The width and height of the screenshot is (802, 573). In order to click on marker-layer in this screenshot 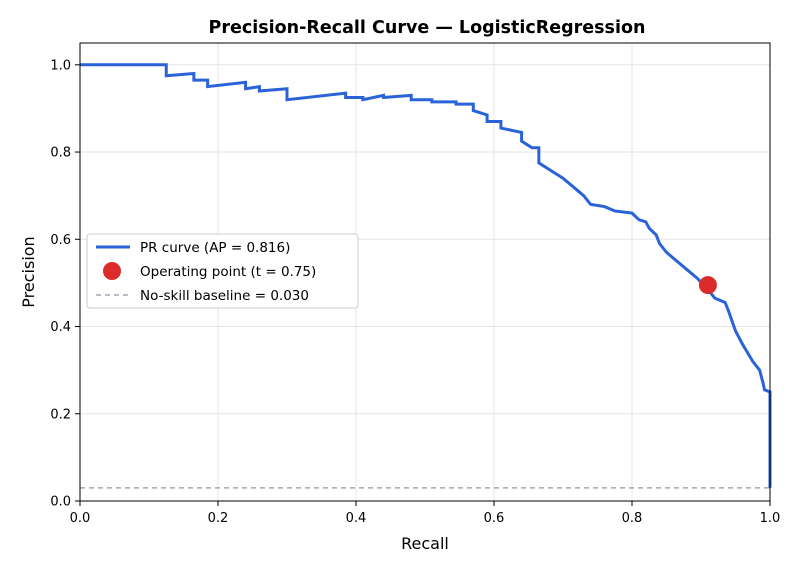, I will do `click(707, 285)`.